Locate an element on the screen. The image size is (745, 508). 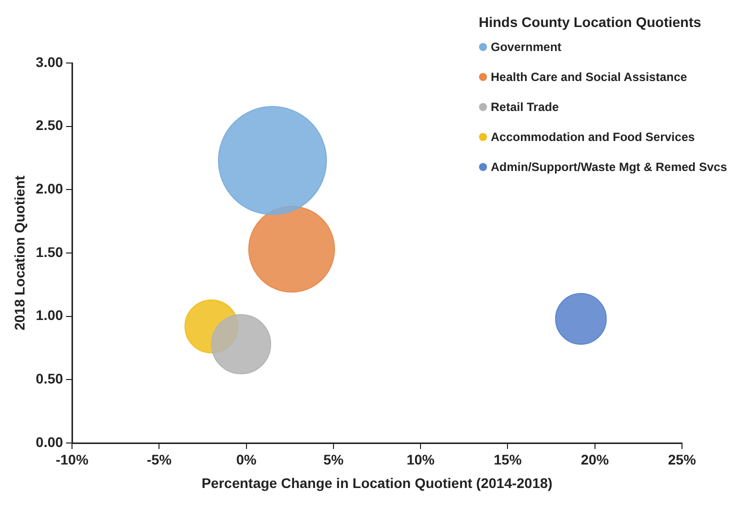
y-tick-label: 1.00 is located at coordinates (50, 315).